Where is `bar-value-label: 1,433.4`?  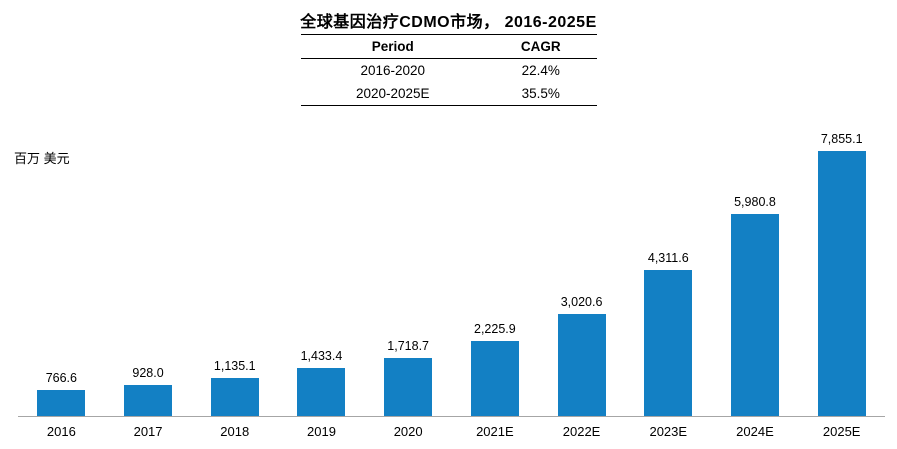 bar-value-label: 1,433.4 is located at coordinates (321, 356).